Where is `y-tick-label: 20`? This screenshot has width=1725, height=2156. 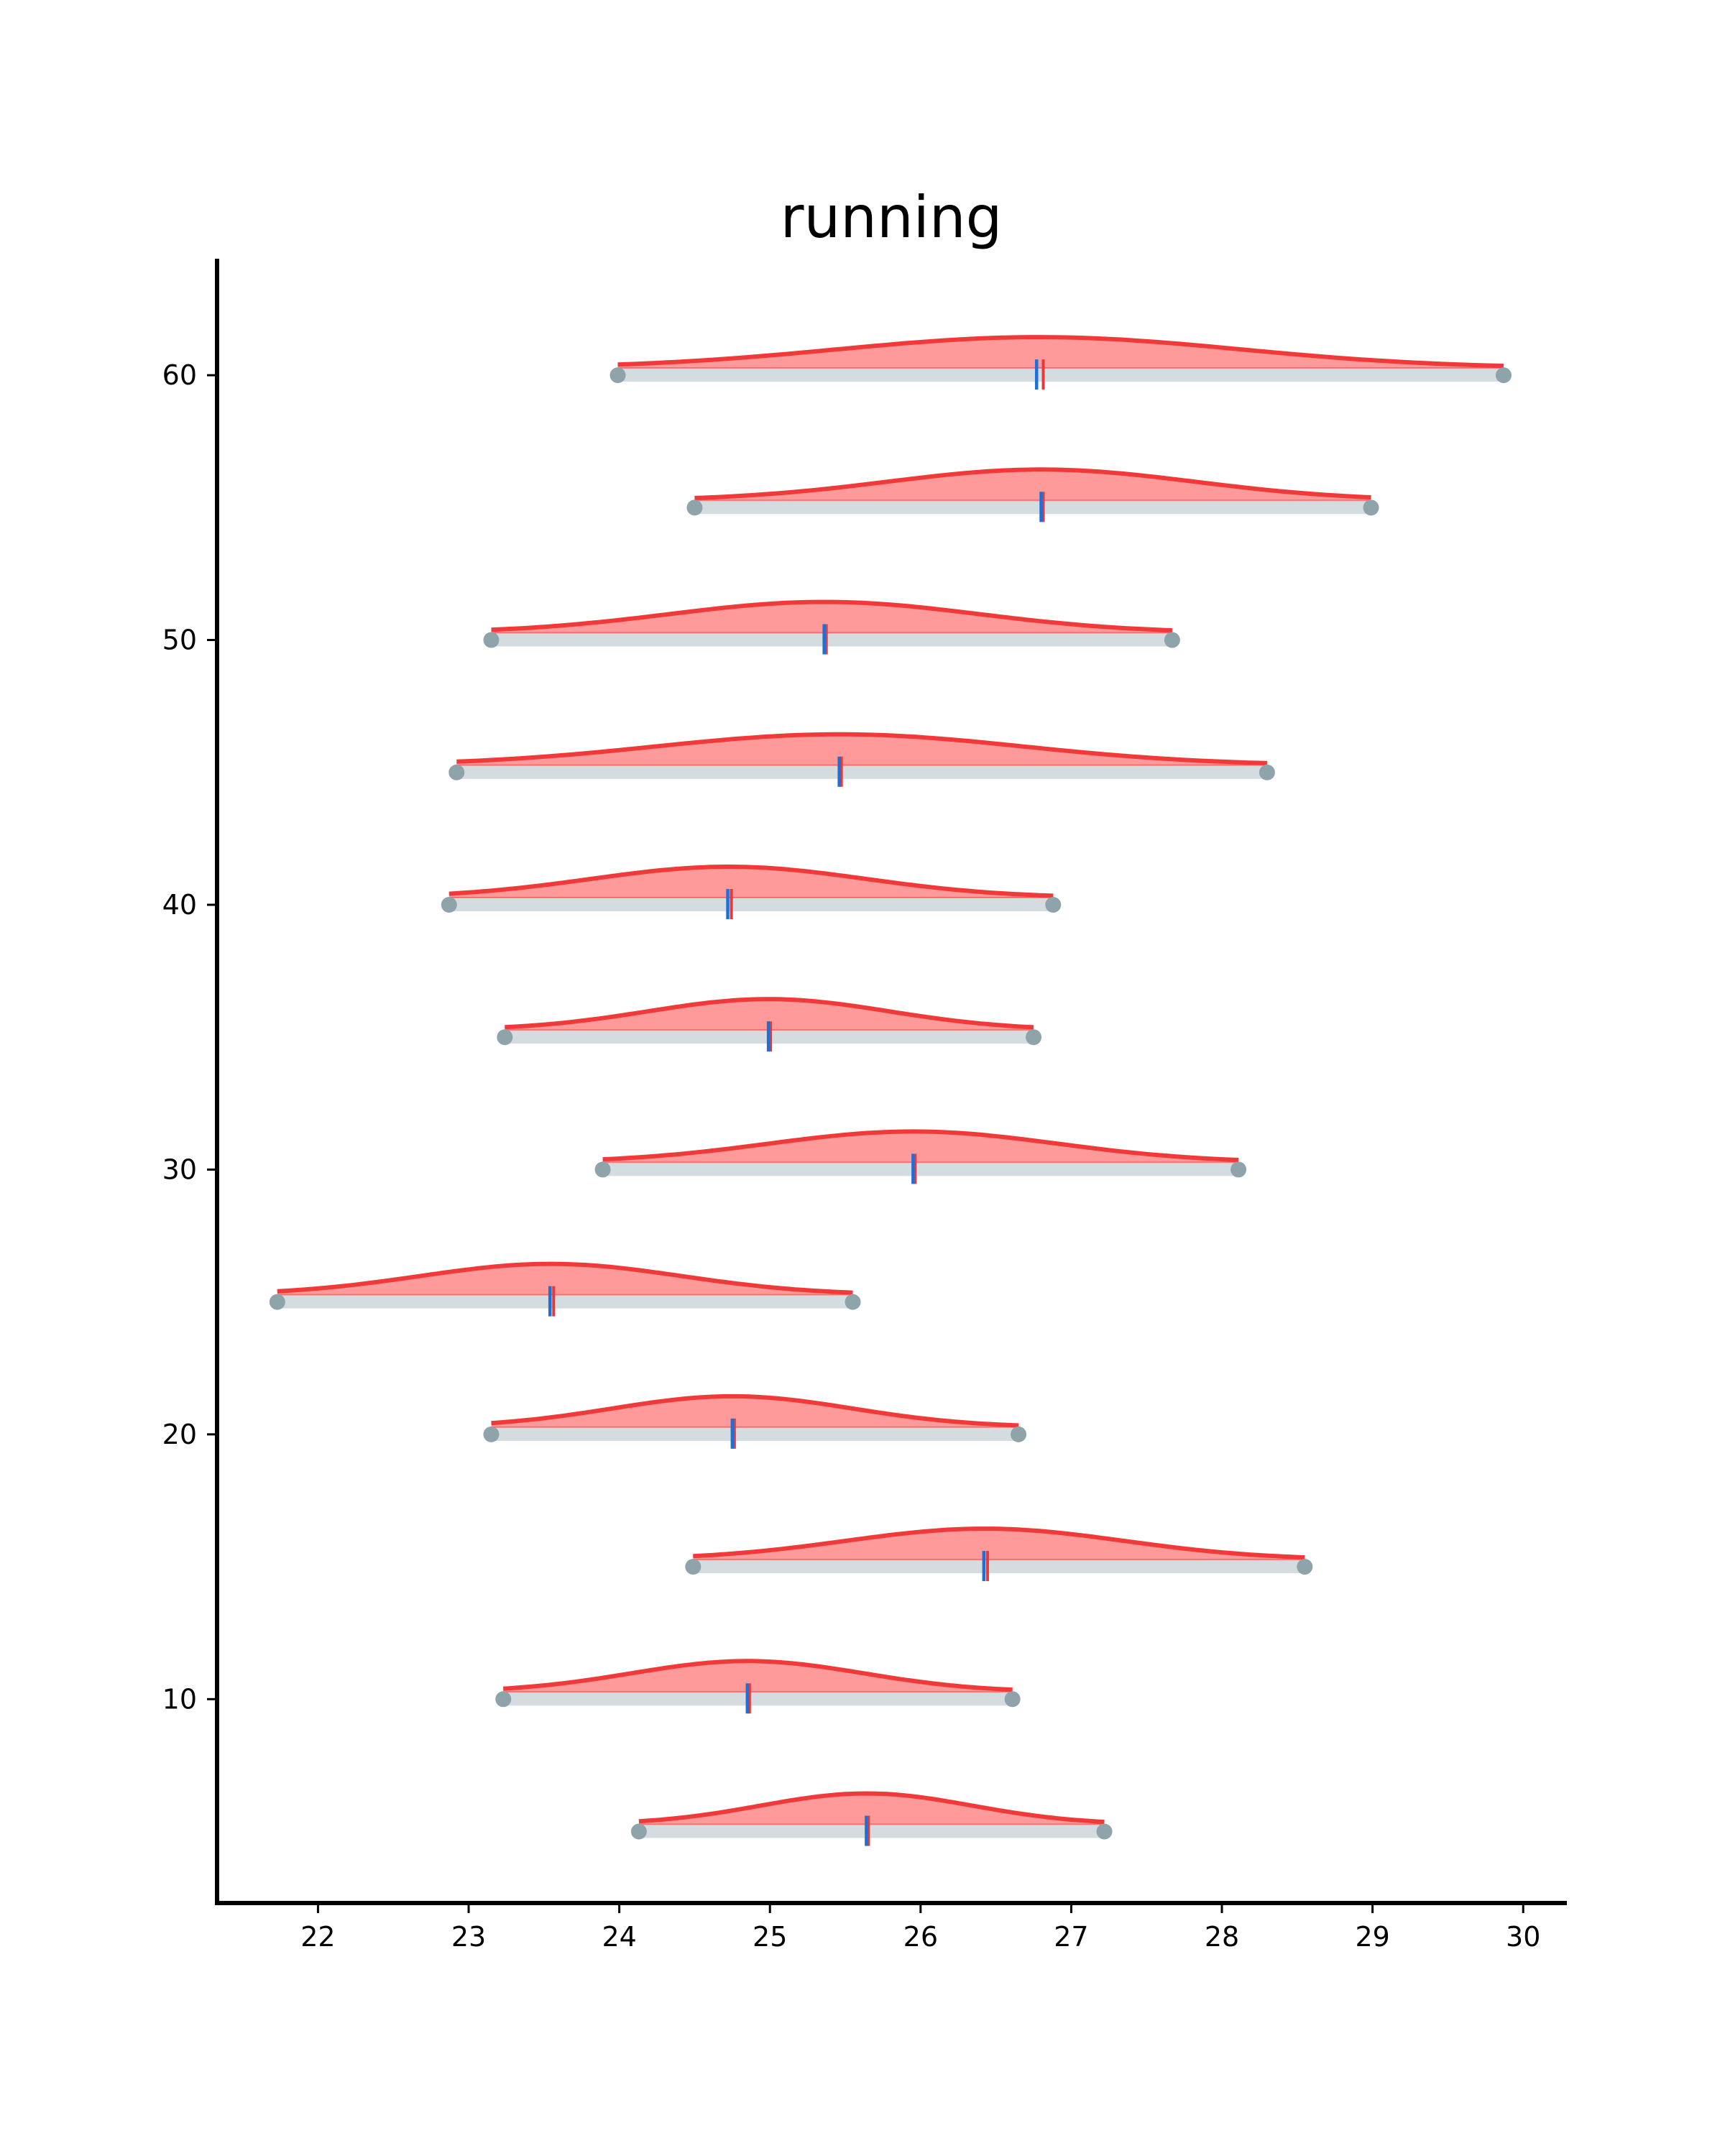 y-tick-label: 20 is located at coordinates (179, 1434).